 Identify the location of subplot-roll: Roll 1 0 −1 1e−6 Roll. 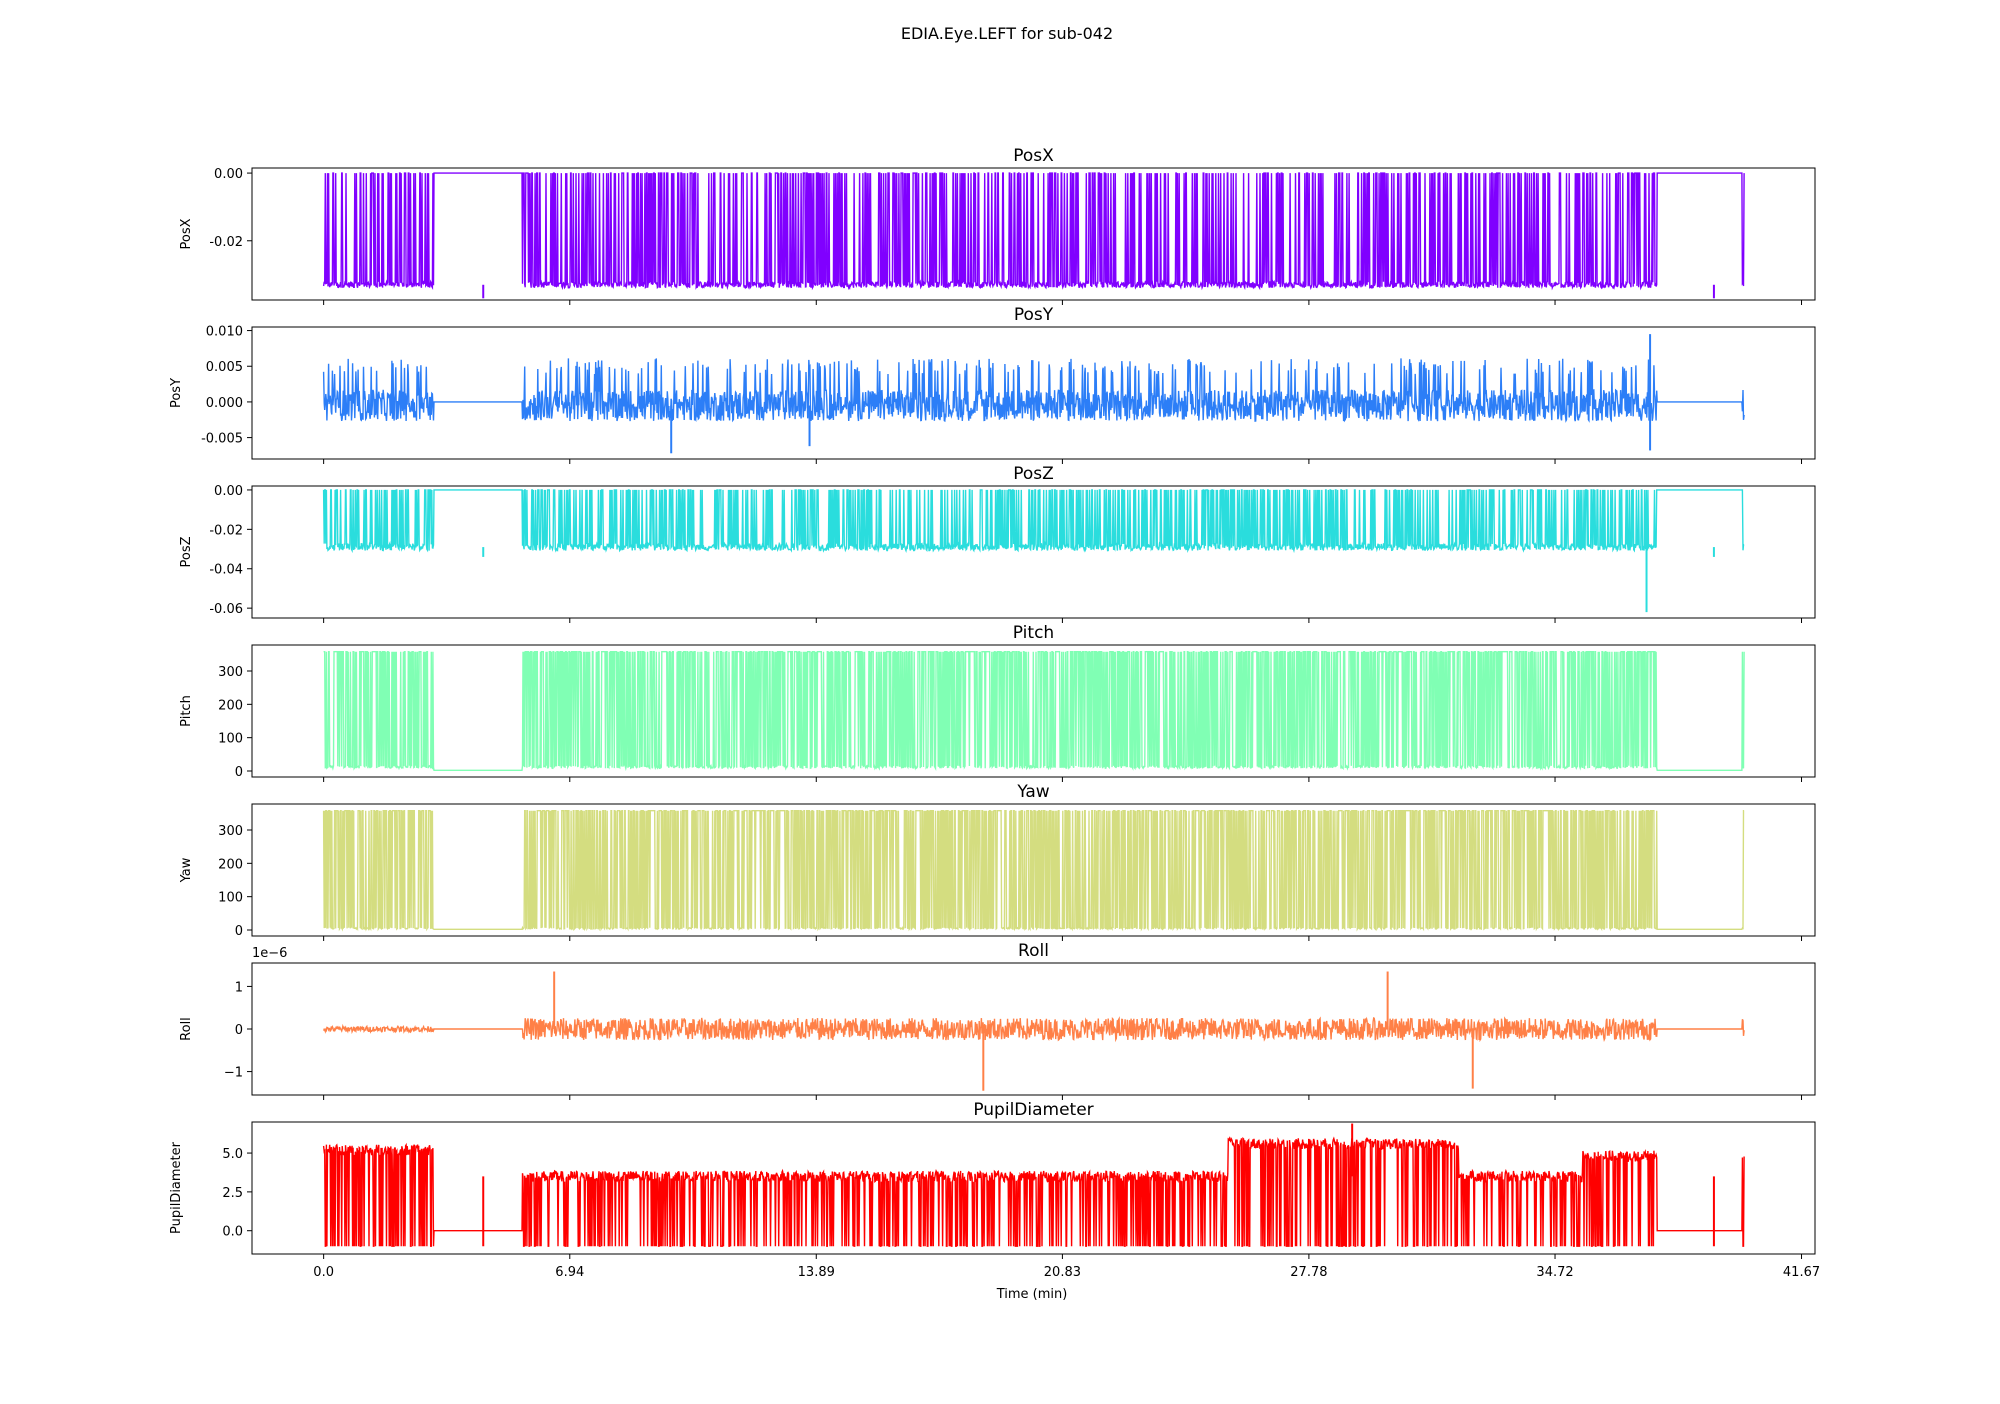
(997, 1020).